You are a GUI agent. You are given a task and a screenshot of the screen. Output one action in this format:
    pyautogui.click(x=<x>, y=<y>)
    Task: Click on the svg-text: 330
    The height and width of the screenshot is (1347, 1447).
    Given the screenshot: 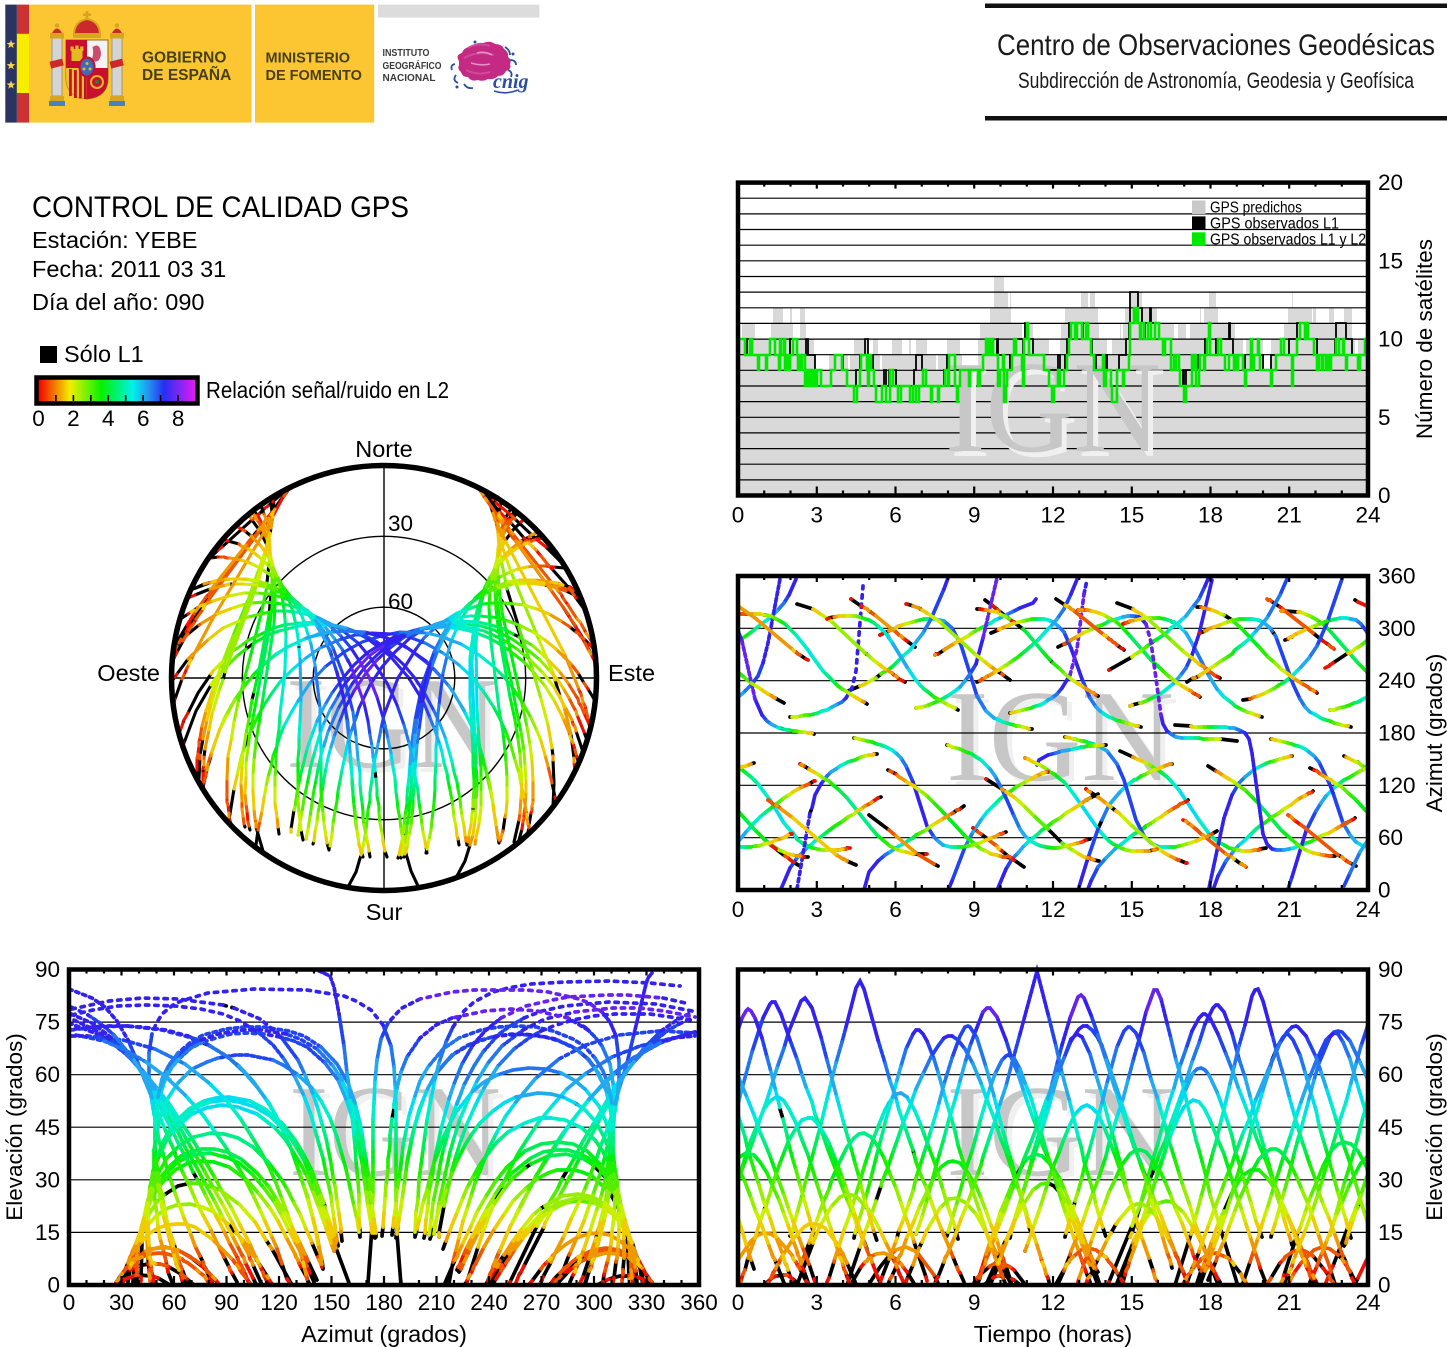 What is the action you would take?
    pyautogui.click(x=647, y=1302)
    